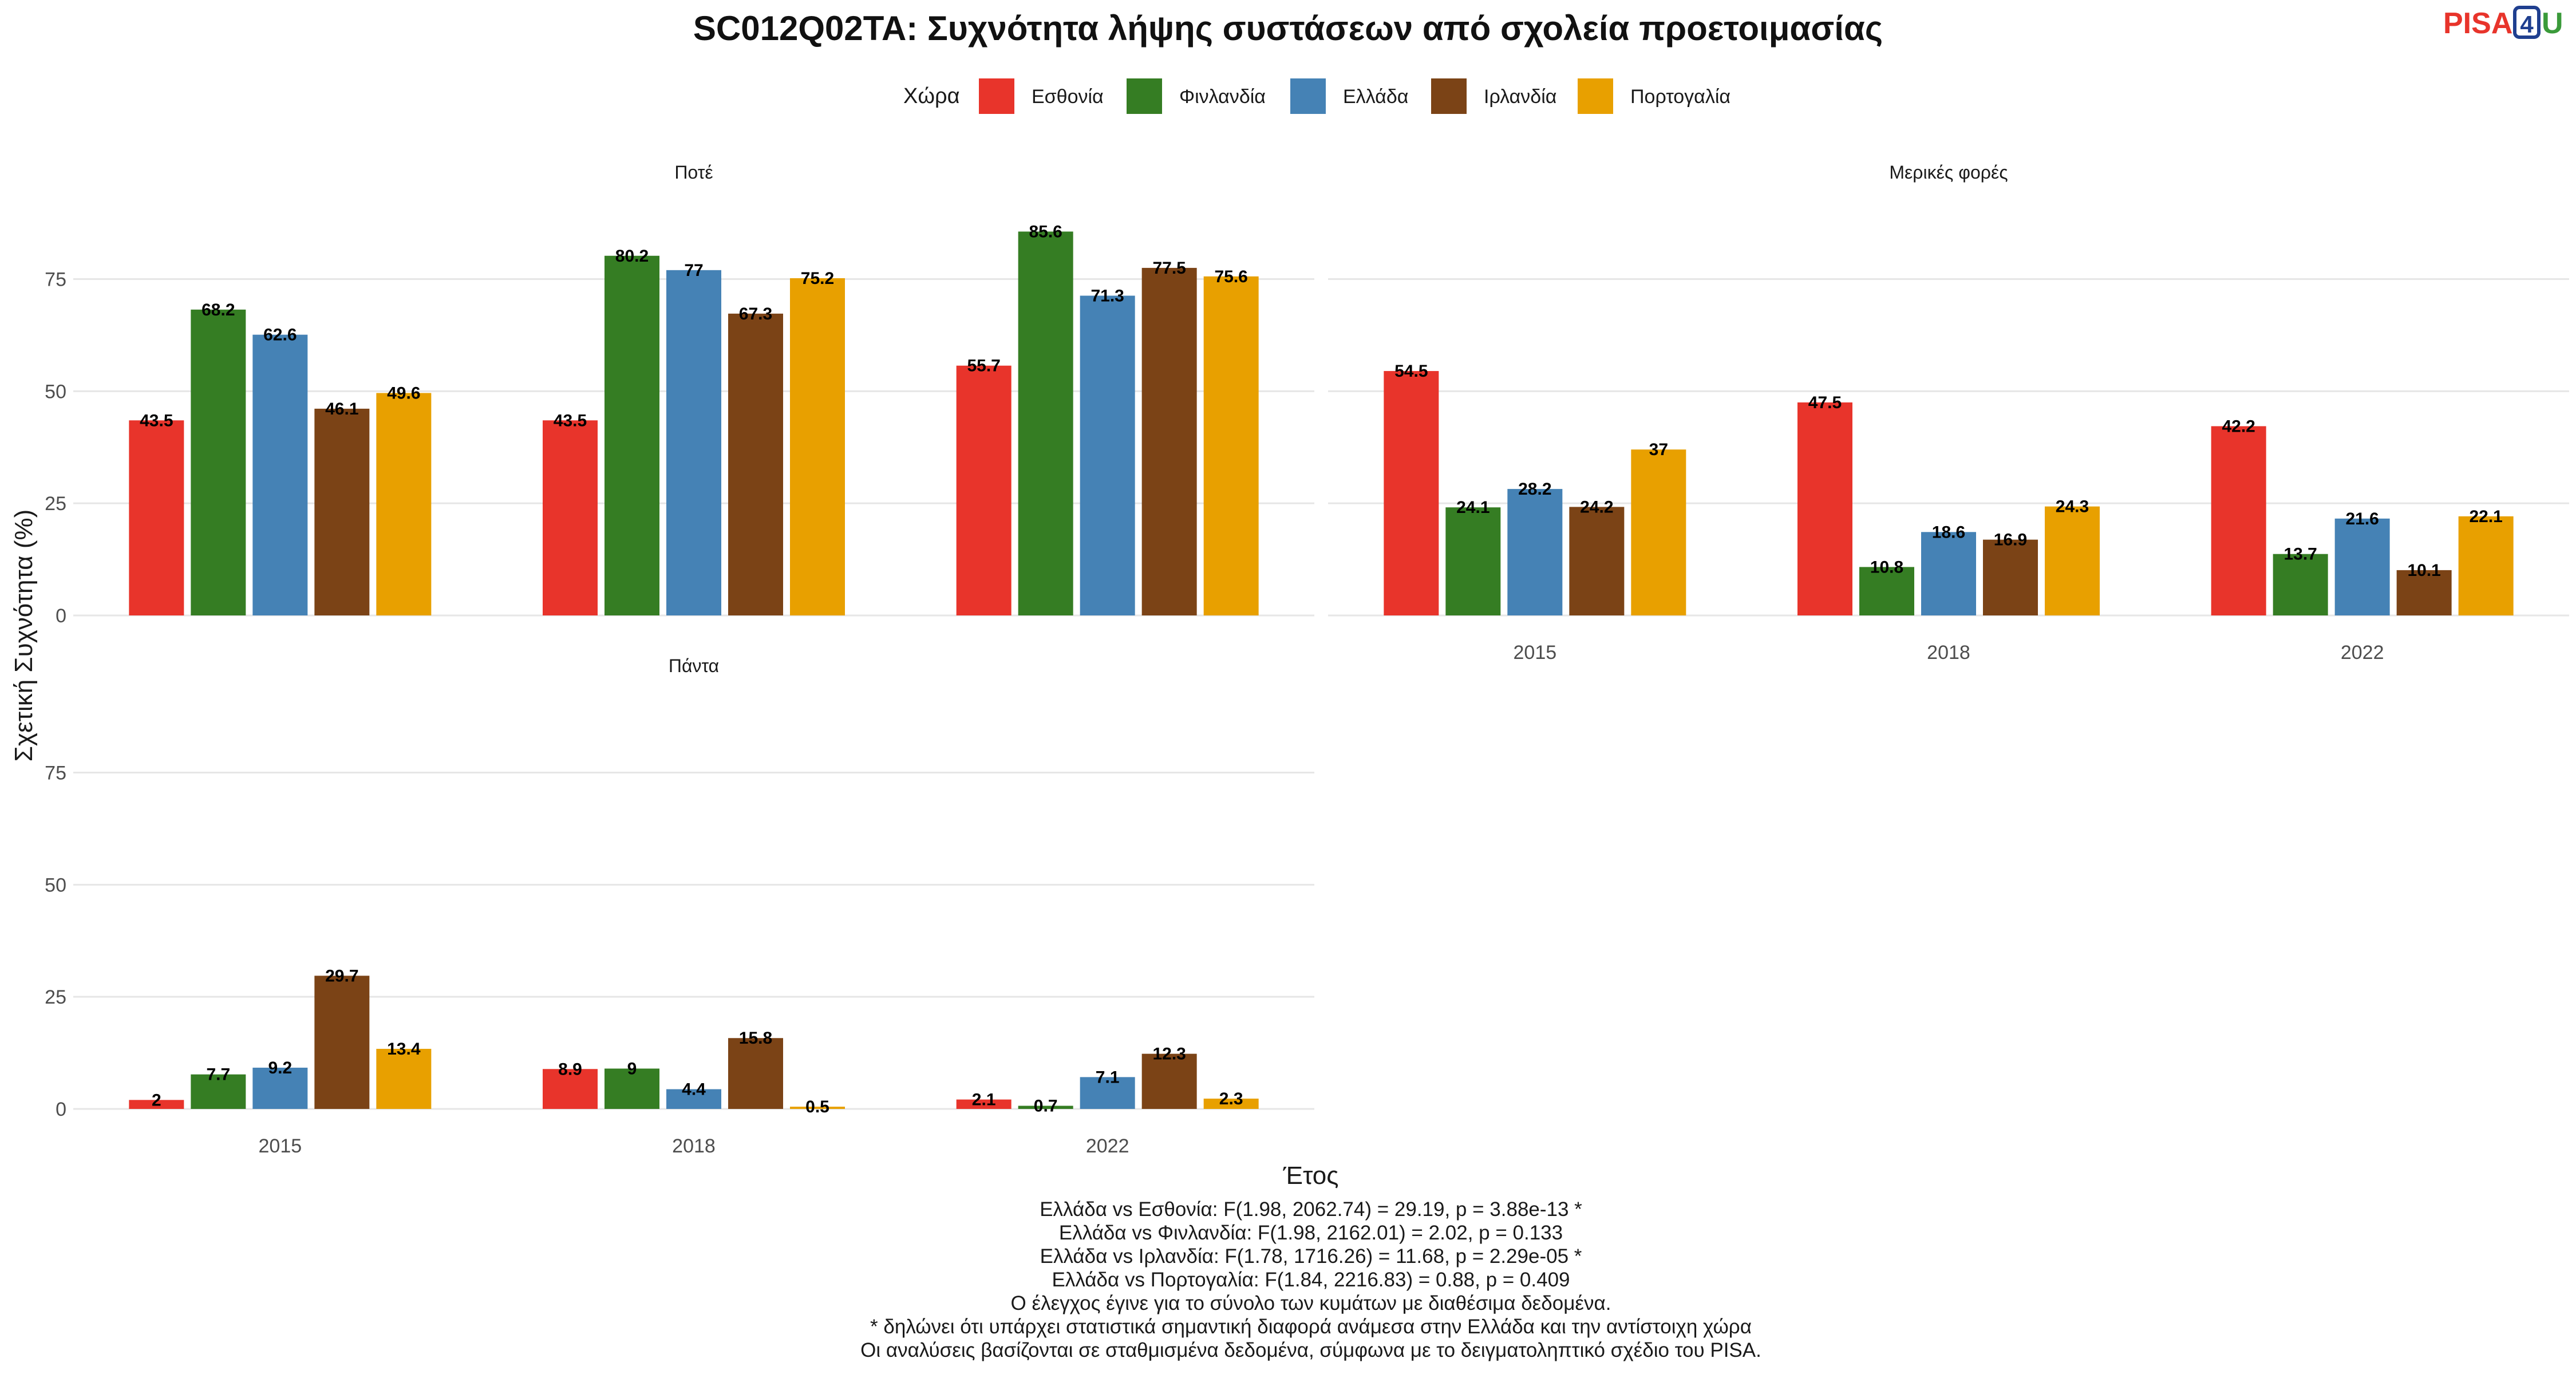  Describe the element at coordinates (218, 1074) in the screenshot. I see `bar-value-label: 7.7` at that location.